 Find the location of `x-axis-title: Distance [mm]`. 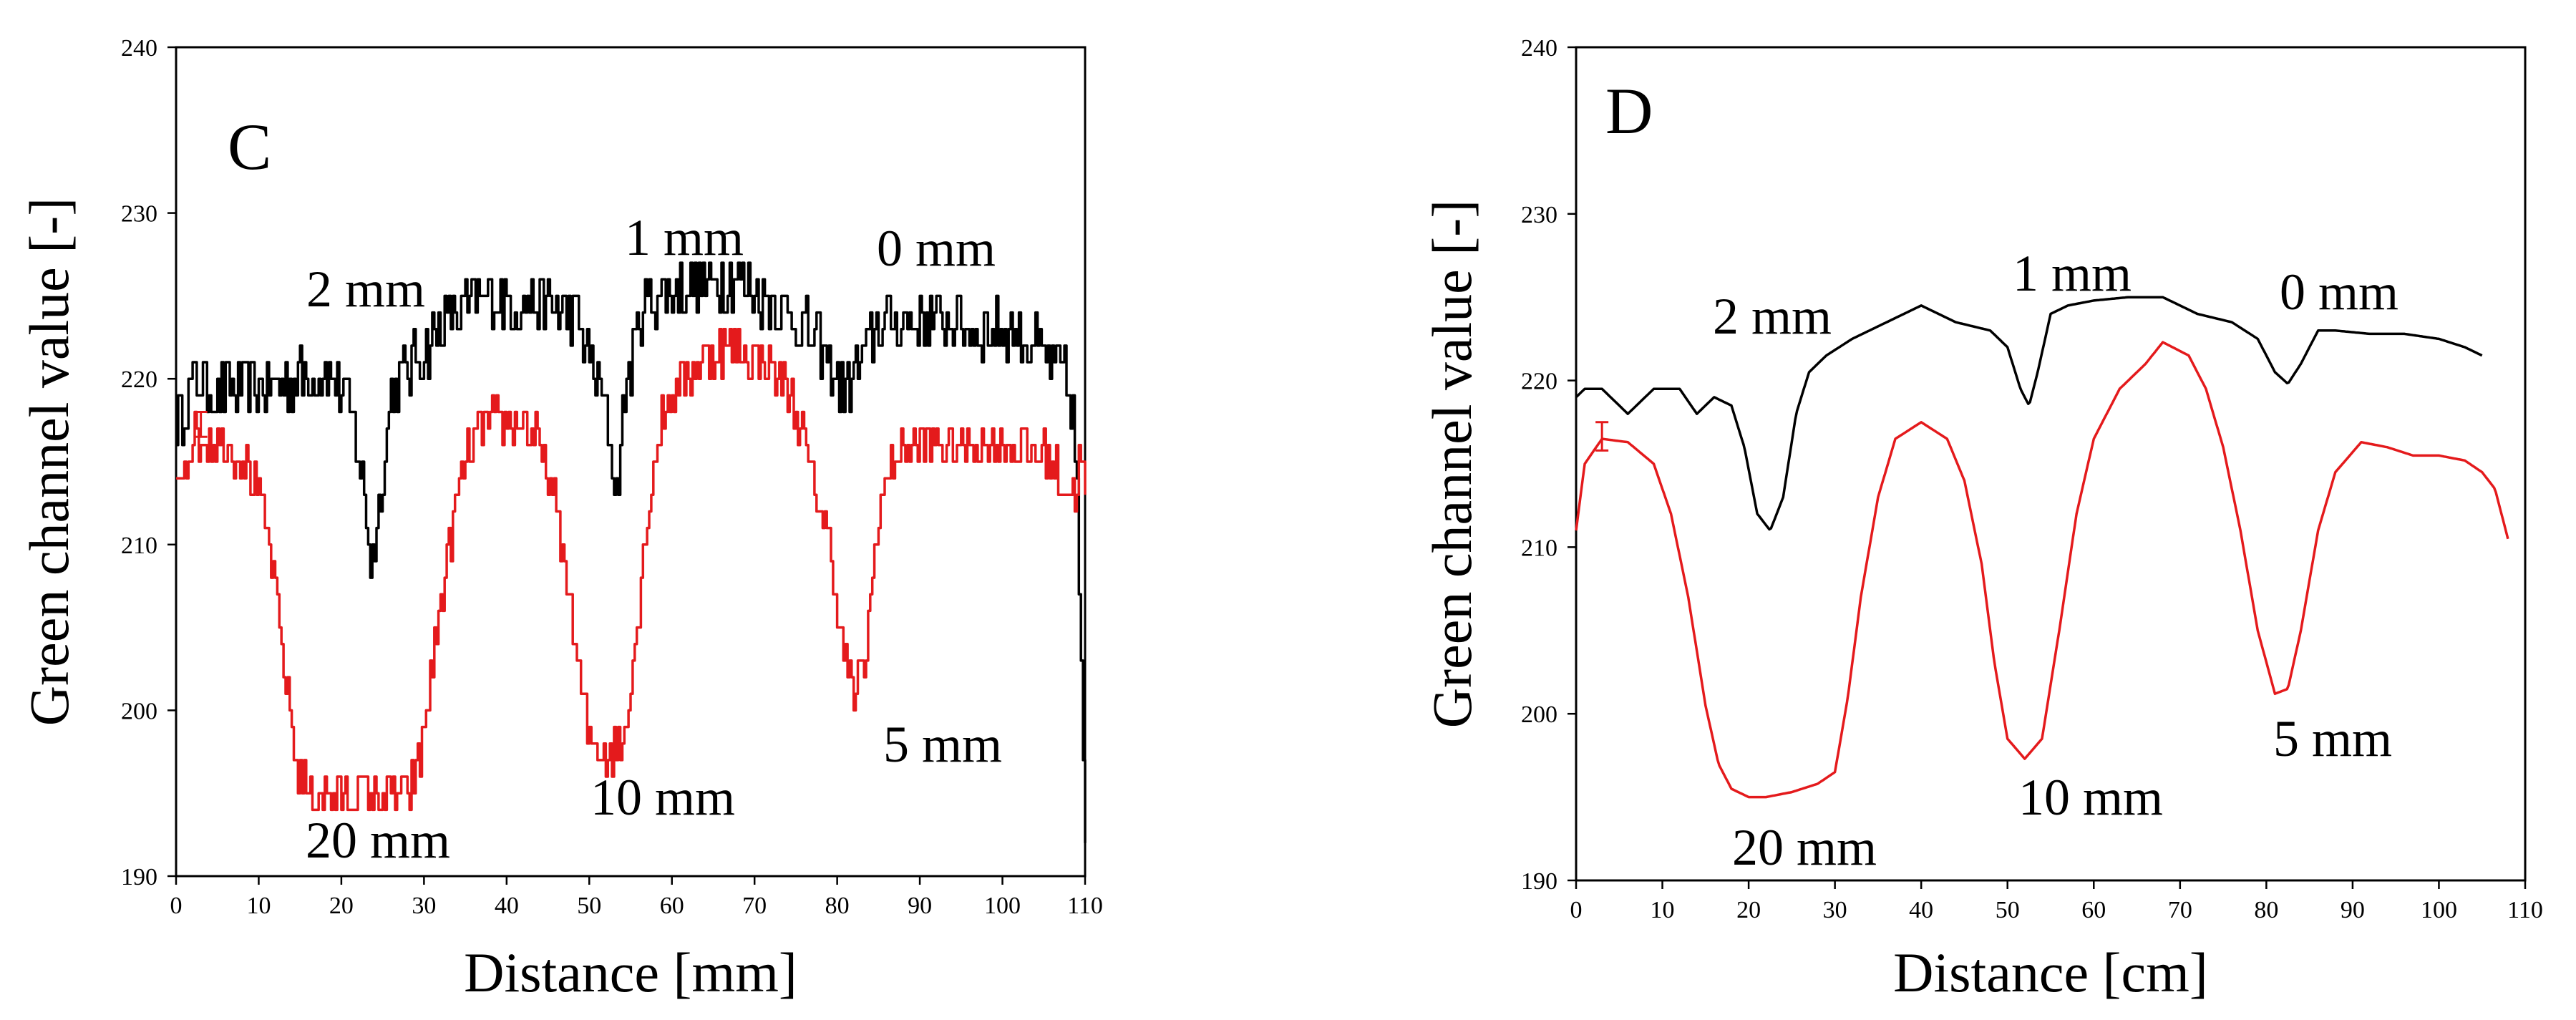

x-axis-title: Distance [mm] is located at coordinates (630, 972).